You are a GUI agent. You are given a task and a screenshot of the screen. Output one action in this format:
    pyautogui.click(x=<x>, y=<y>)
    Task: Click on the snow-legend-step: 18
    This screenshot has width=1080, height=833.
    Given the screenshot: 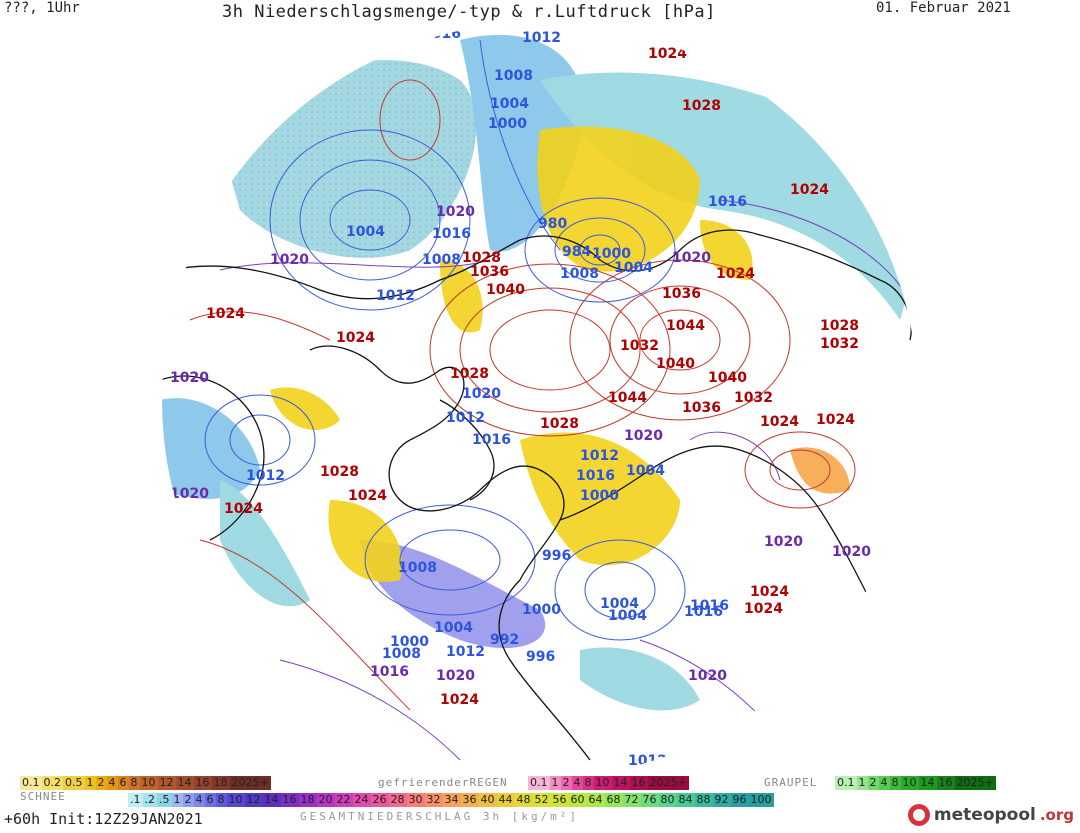 What is the action you would take?
    pyautogui.click(x=220, y=783)
    